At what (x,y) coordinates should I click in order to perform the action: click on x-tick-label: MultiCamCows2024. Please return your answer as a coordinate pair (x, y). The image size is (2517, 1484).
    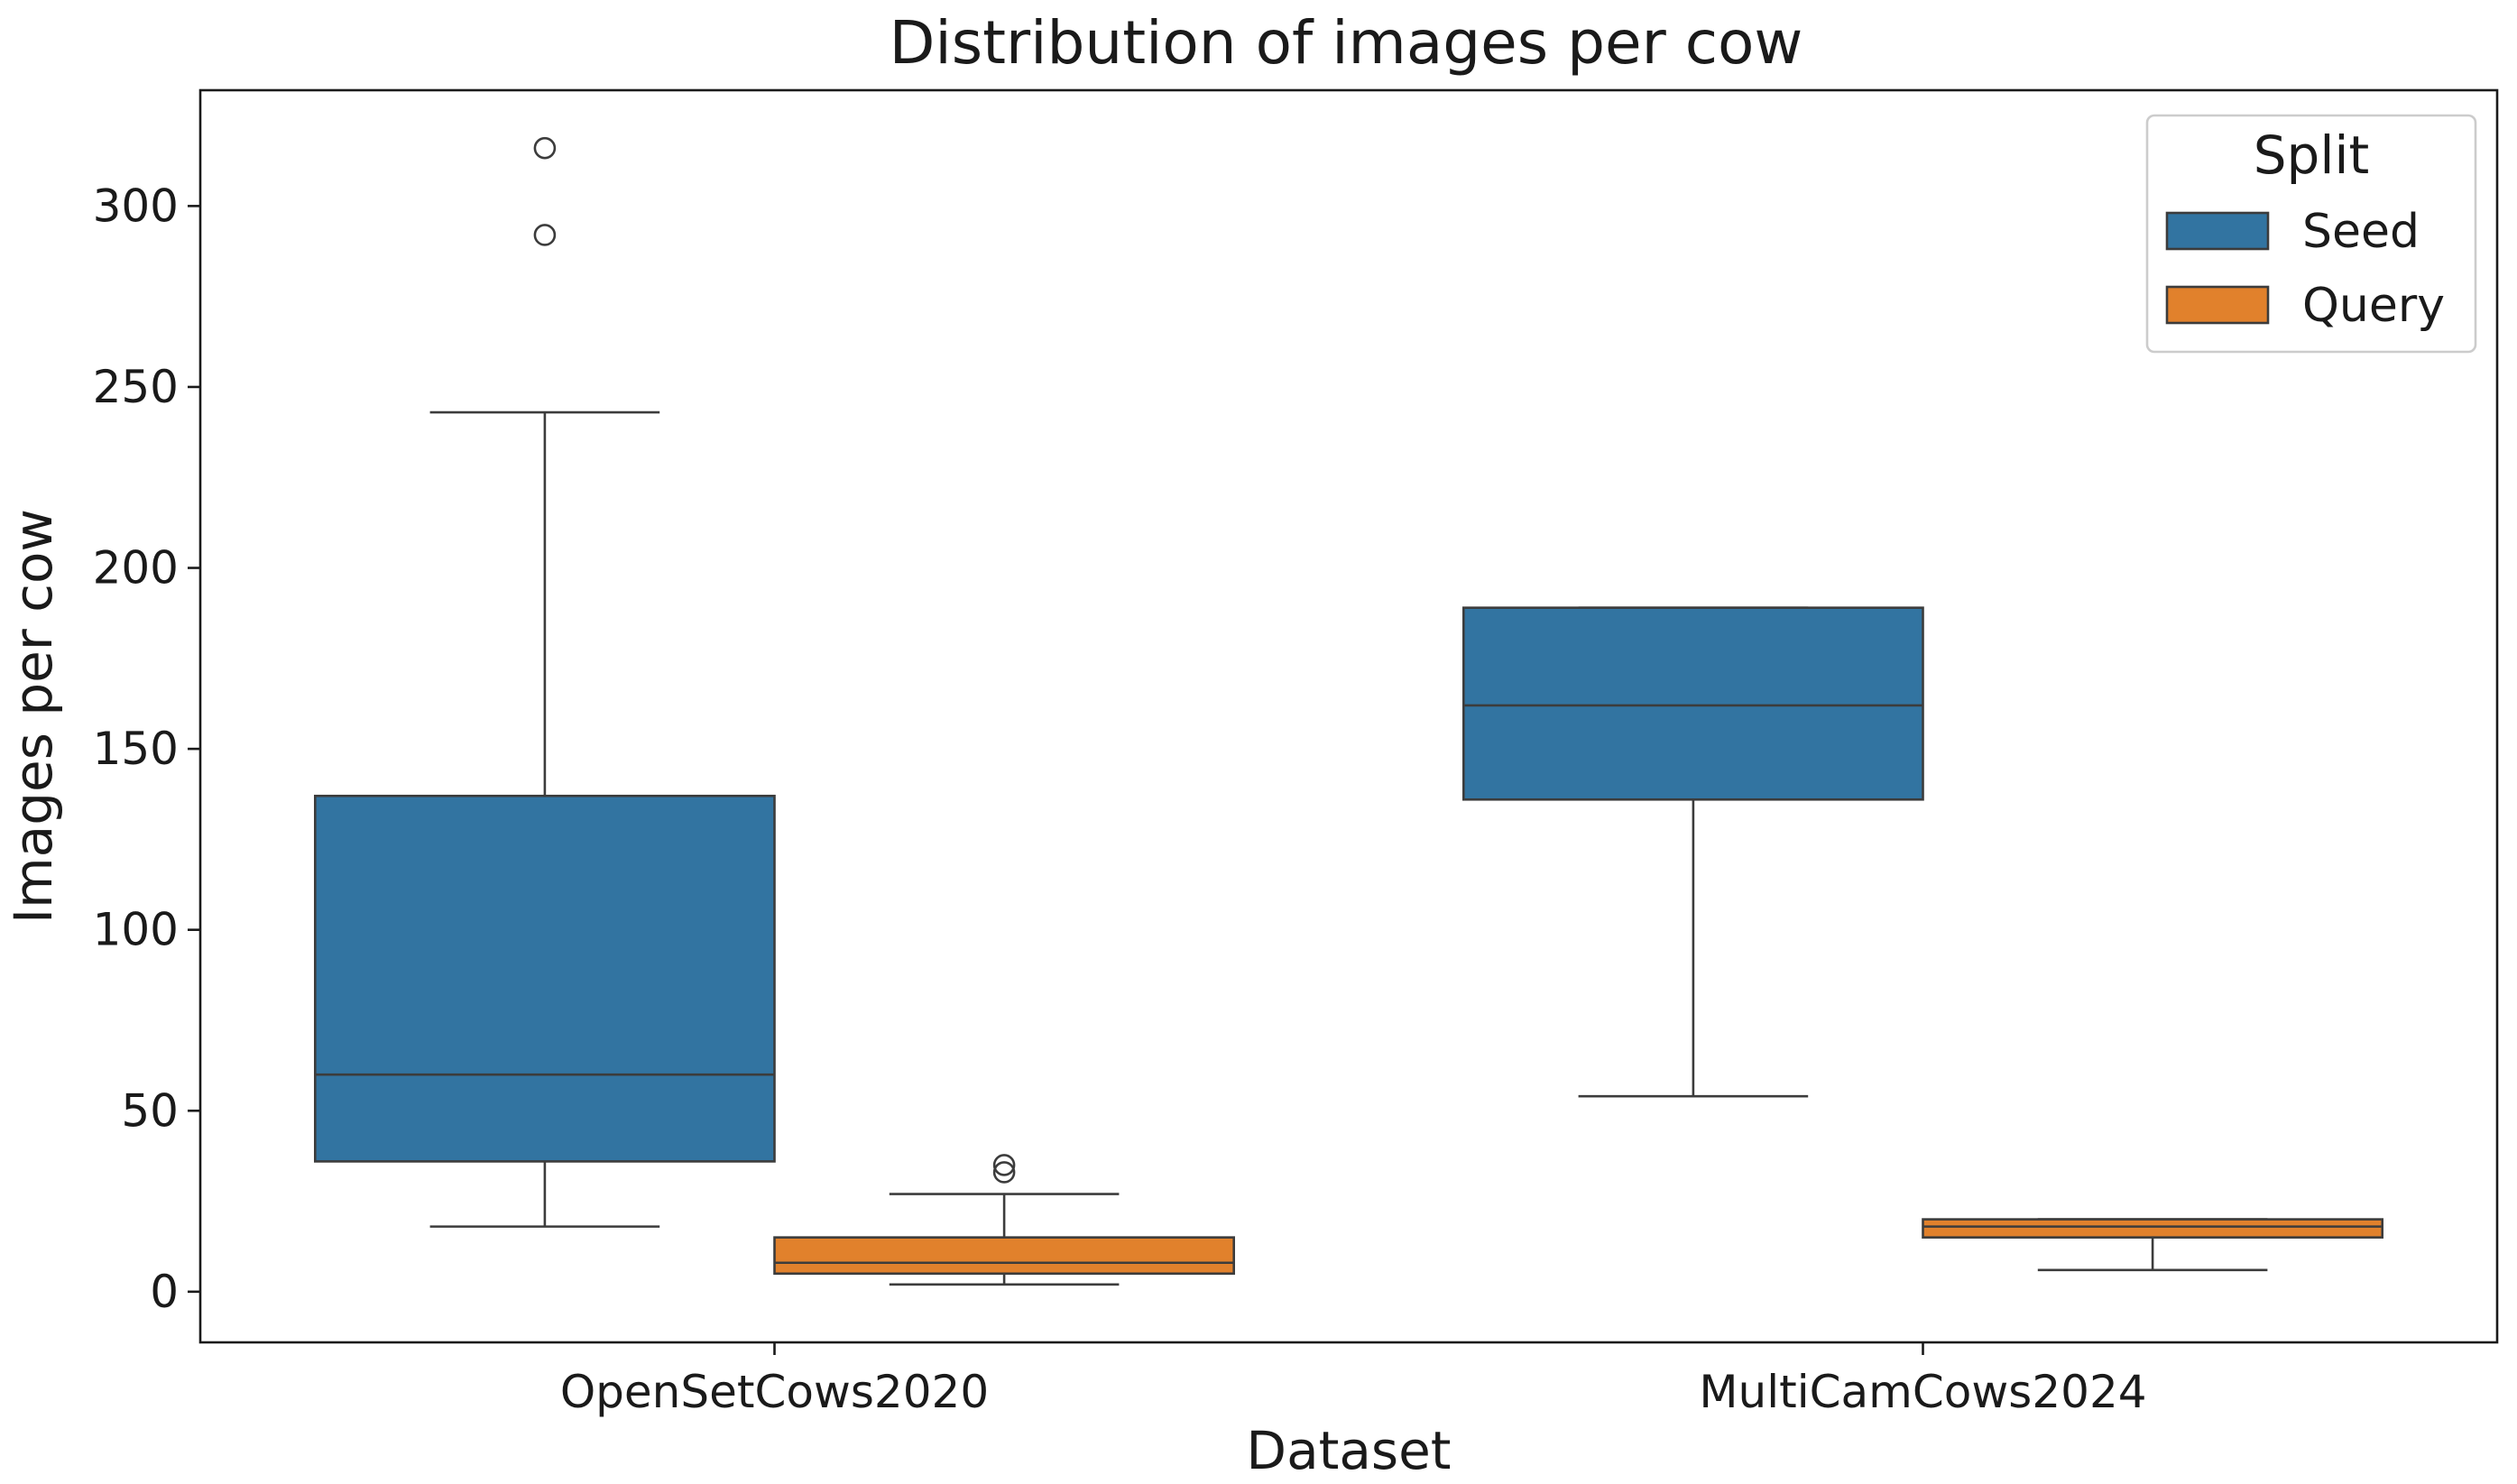
    Looking at the image, I should click on (1922, 1392).